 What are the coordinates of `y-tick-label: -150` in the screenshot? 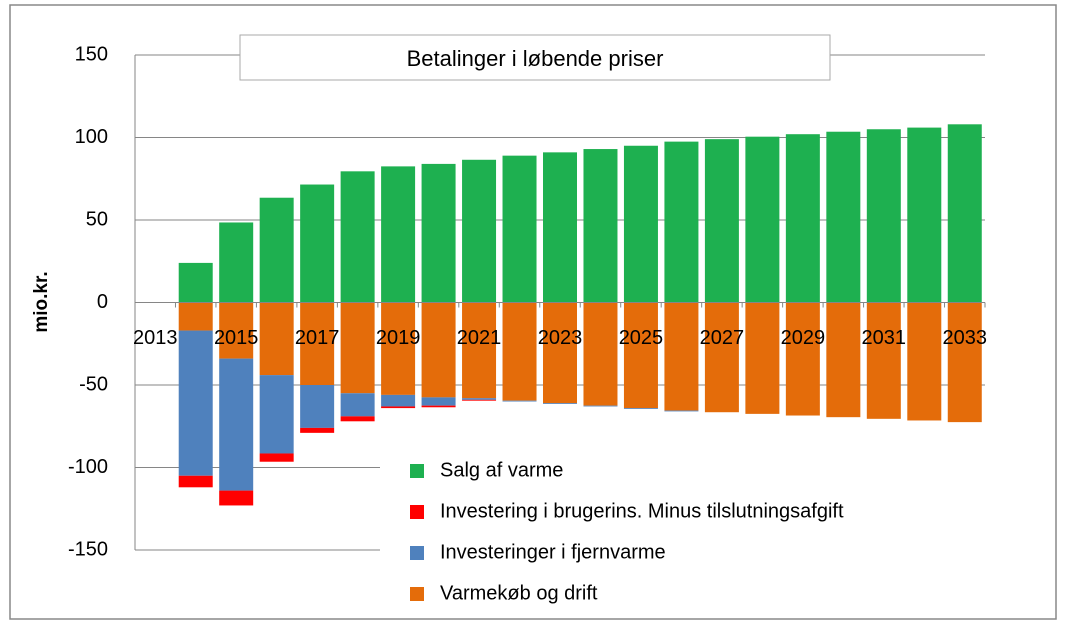 It's located at (88, 549).